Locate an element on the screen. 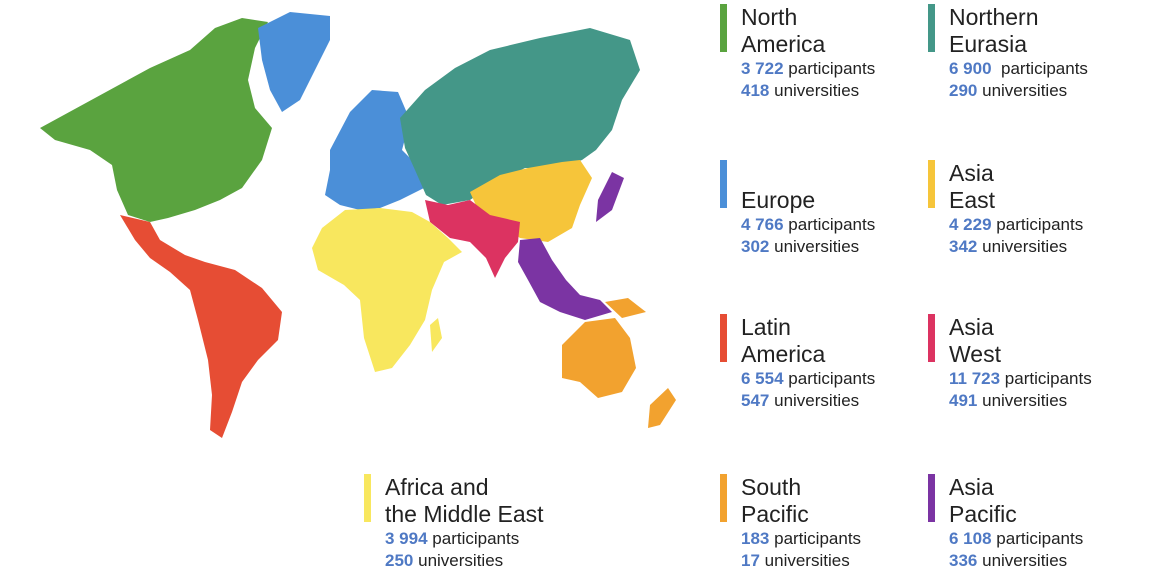  region-name: North America is located at coordinates (783, 30).